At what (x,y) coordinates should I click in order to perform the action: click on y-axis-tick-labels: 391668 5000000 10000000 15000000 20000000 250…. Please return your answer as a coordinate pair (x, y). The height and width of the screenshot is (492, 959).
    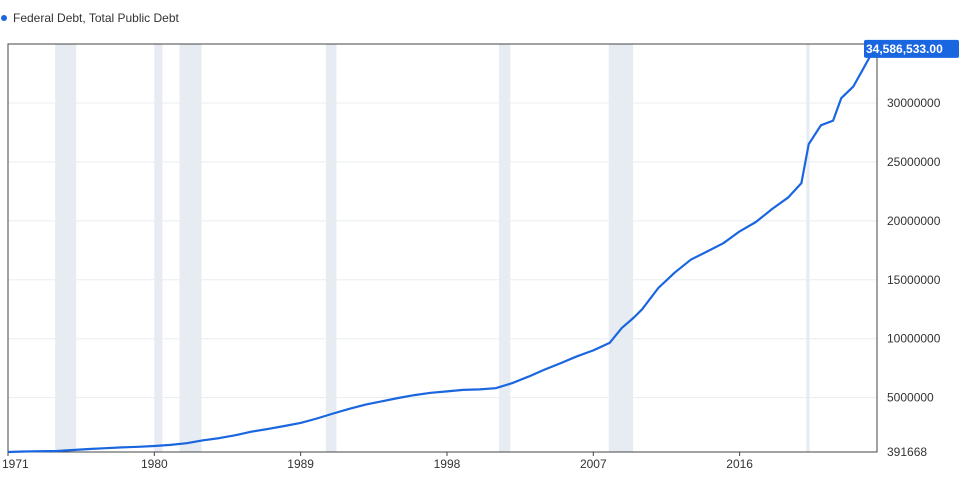
    Looking at the image, I should click on (914, 277).